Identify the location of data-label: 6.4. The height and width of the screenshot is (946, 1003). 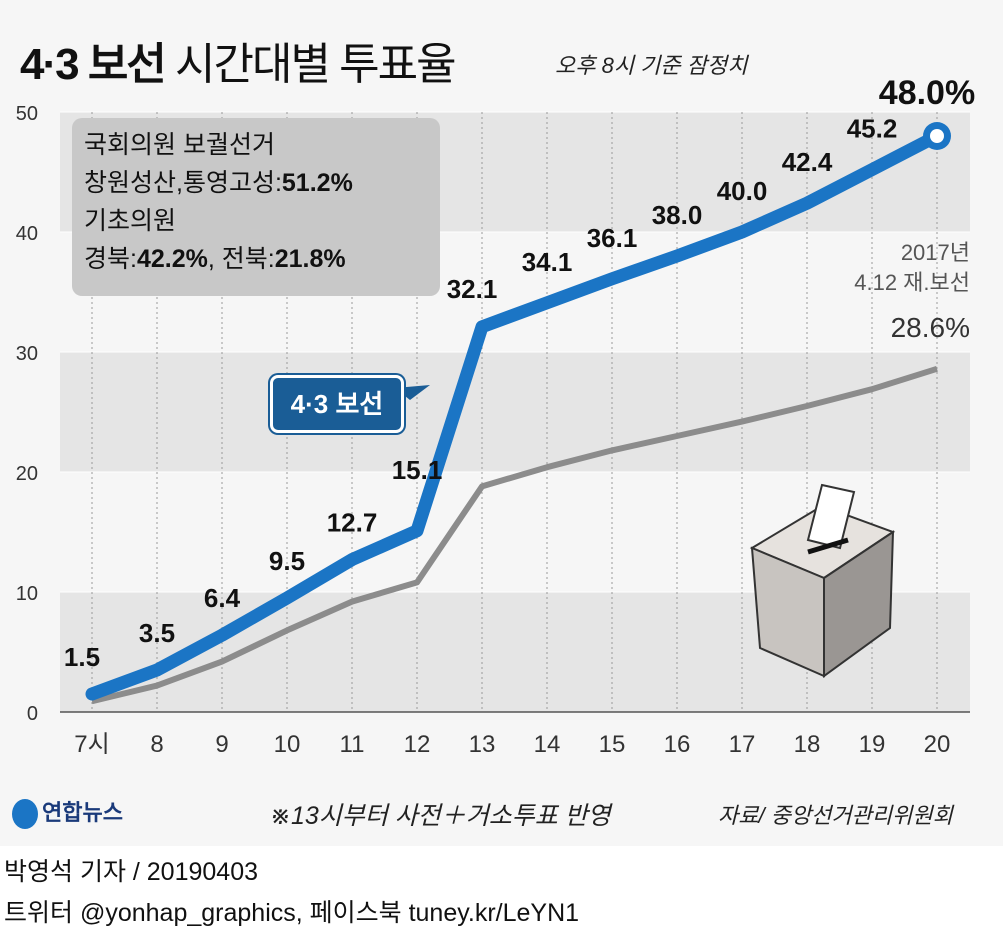
(222, 598).